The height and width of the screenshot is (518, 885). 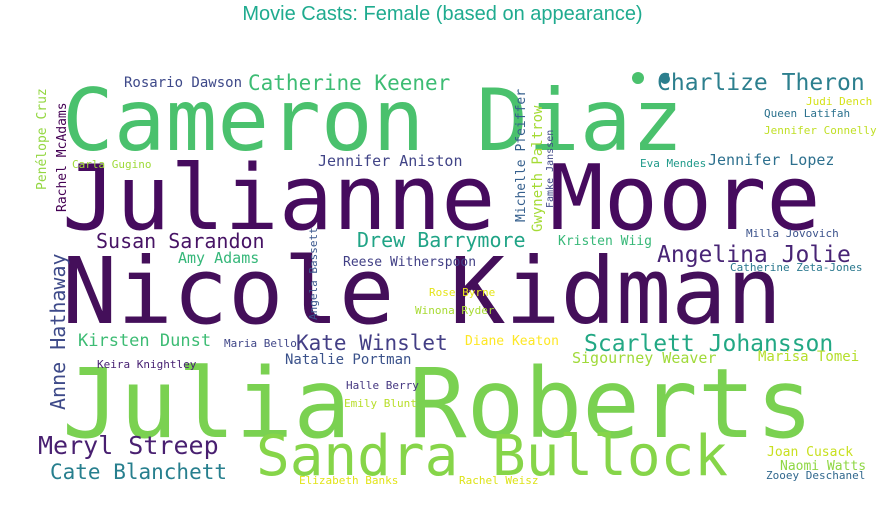 I want to click on word-michelle-pfeiffer: Michelle Pfeiffer, so click(x=521, y=155).